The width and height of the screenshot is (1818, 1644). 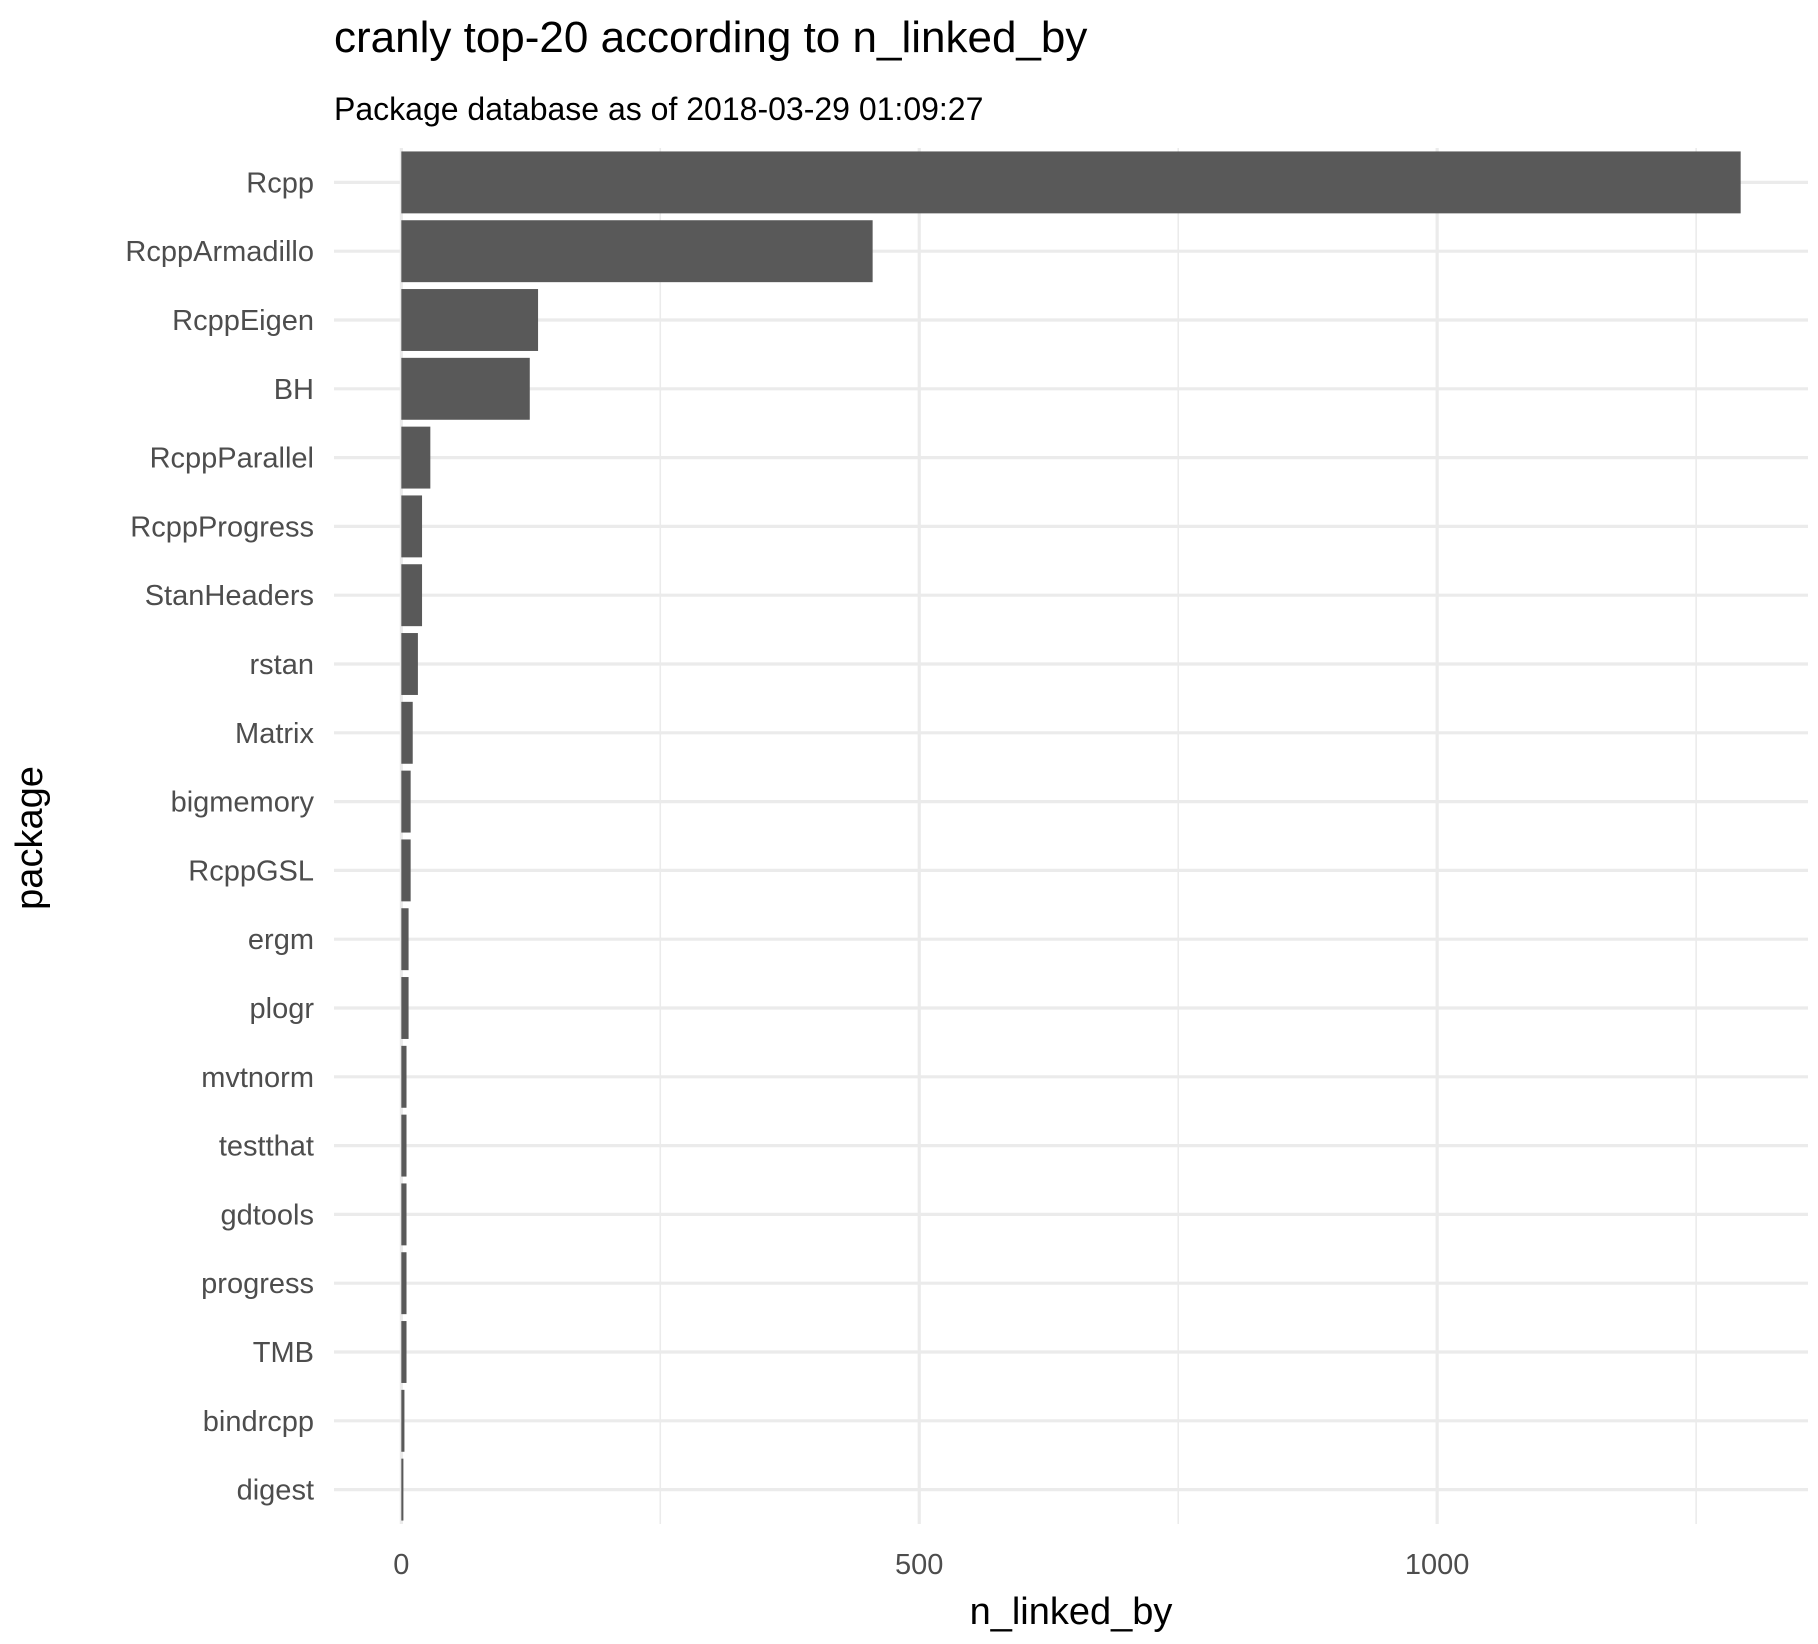 I want to click on y-tick-label: TMB, so click(x=283, y=1353).